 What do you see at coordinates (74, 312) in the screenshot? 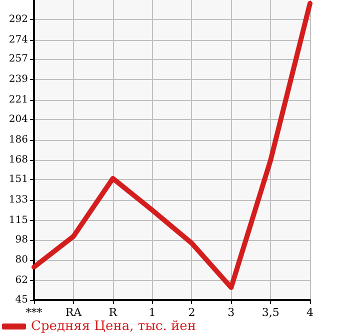
I see `x-tick-label: RA` at bounding box center [74, 312].